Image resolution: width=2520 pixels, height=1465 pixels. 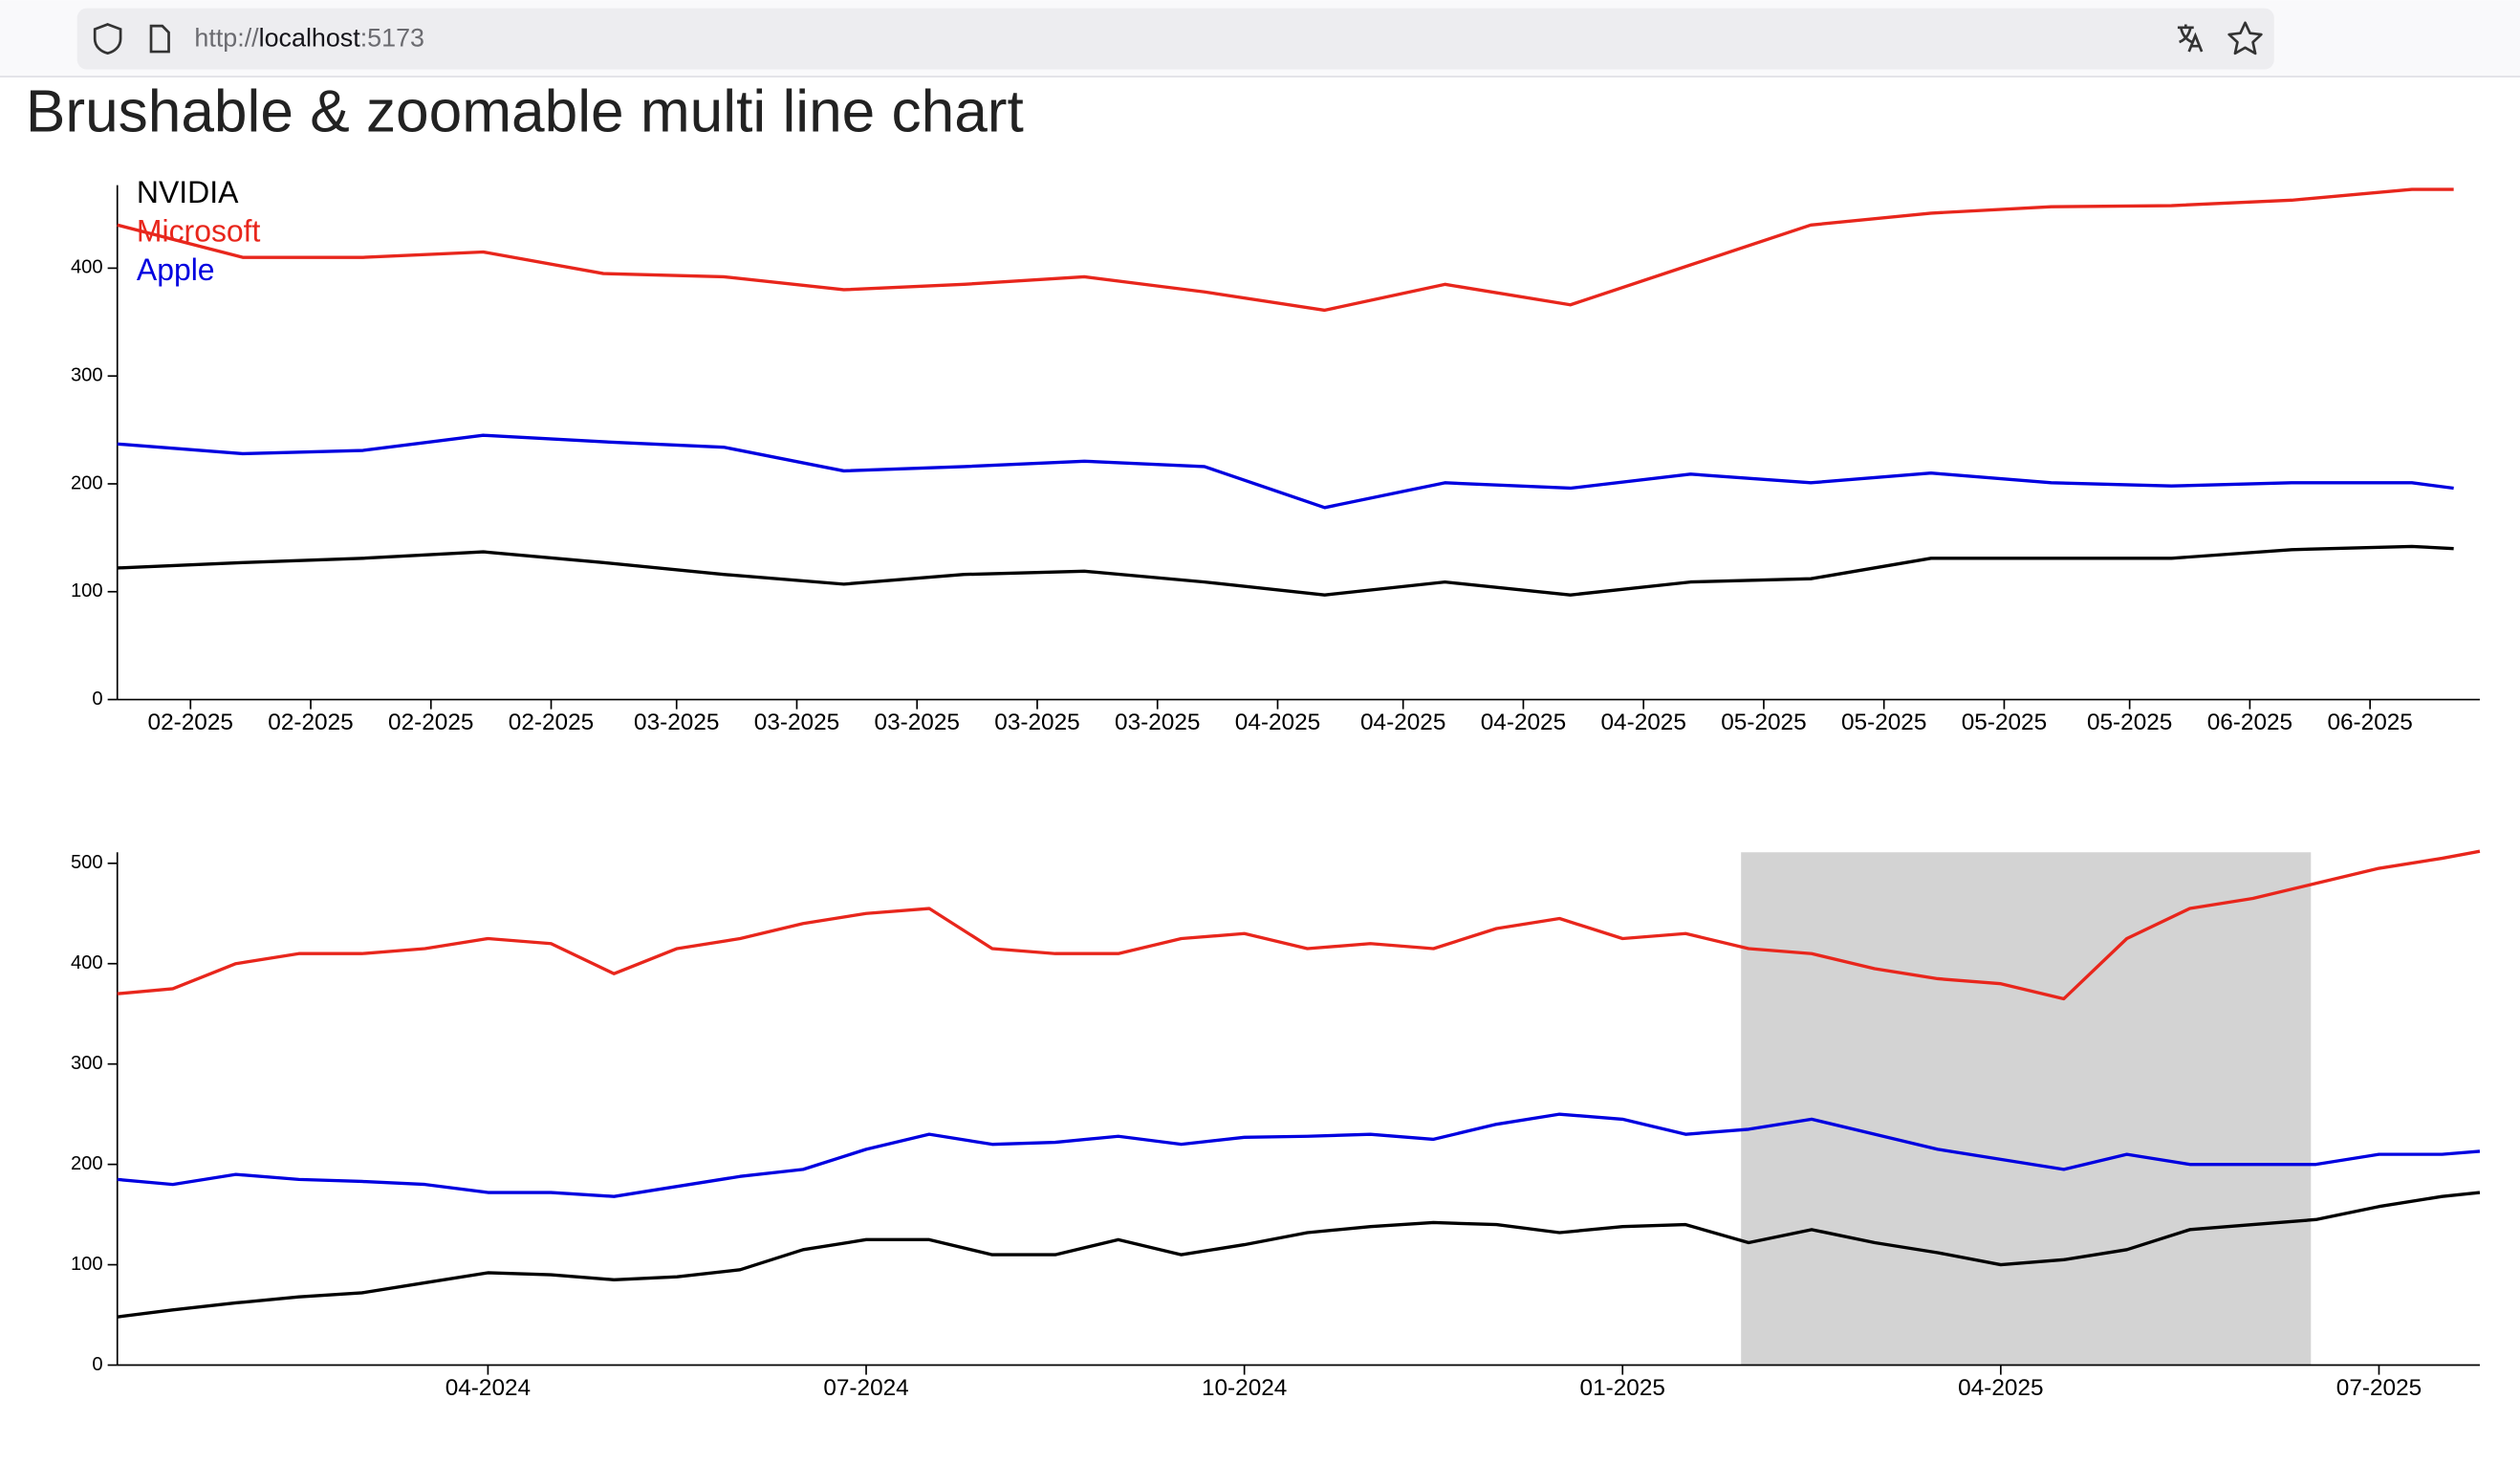 What do you see at coordinates (488, 1388) in the screenshot?
I see `x-tick-label: 04-2024` at bounding box center [488, 1388].